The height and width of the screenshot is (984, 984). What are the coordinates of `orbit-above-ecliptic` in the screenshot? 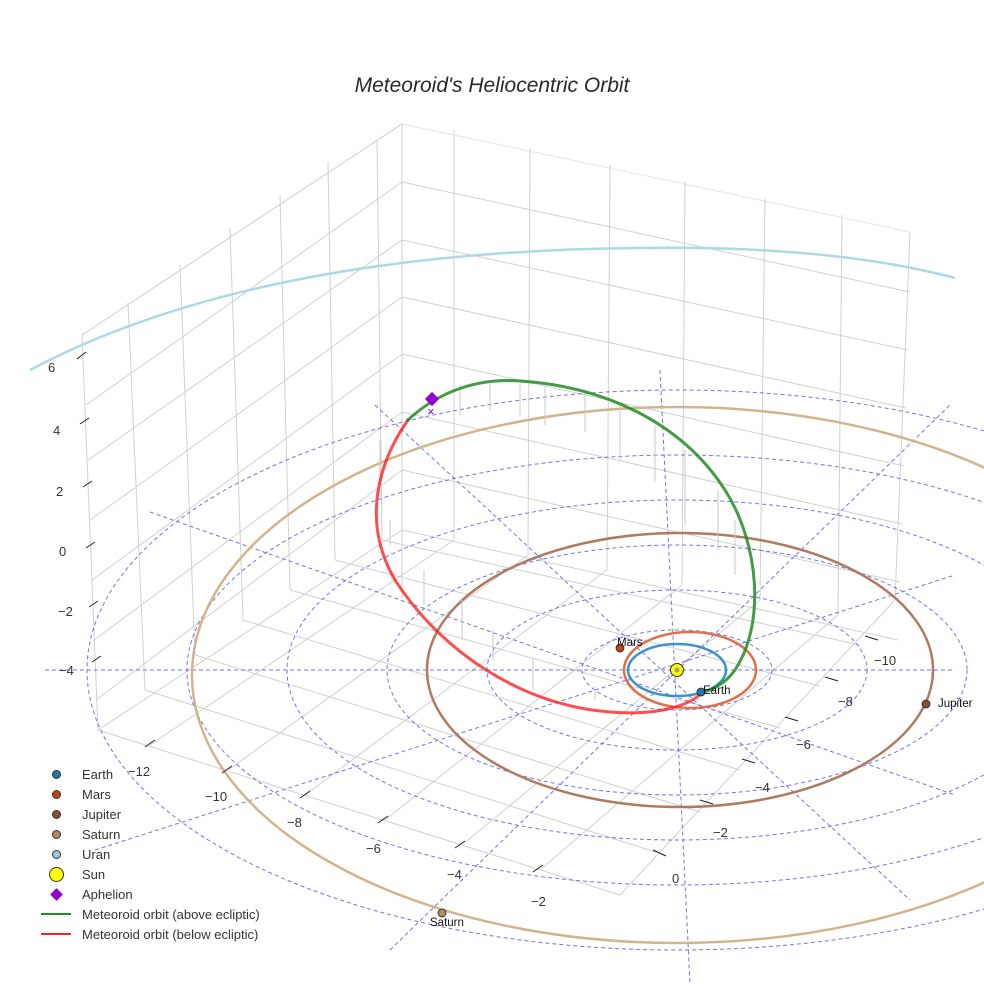 It's located at (581, 536).